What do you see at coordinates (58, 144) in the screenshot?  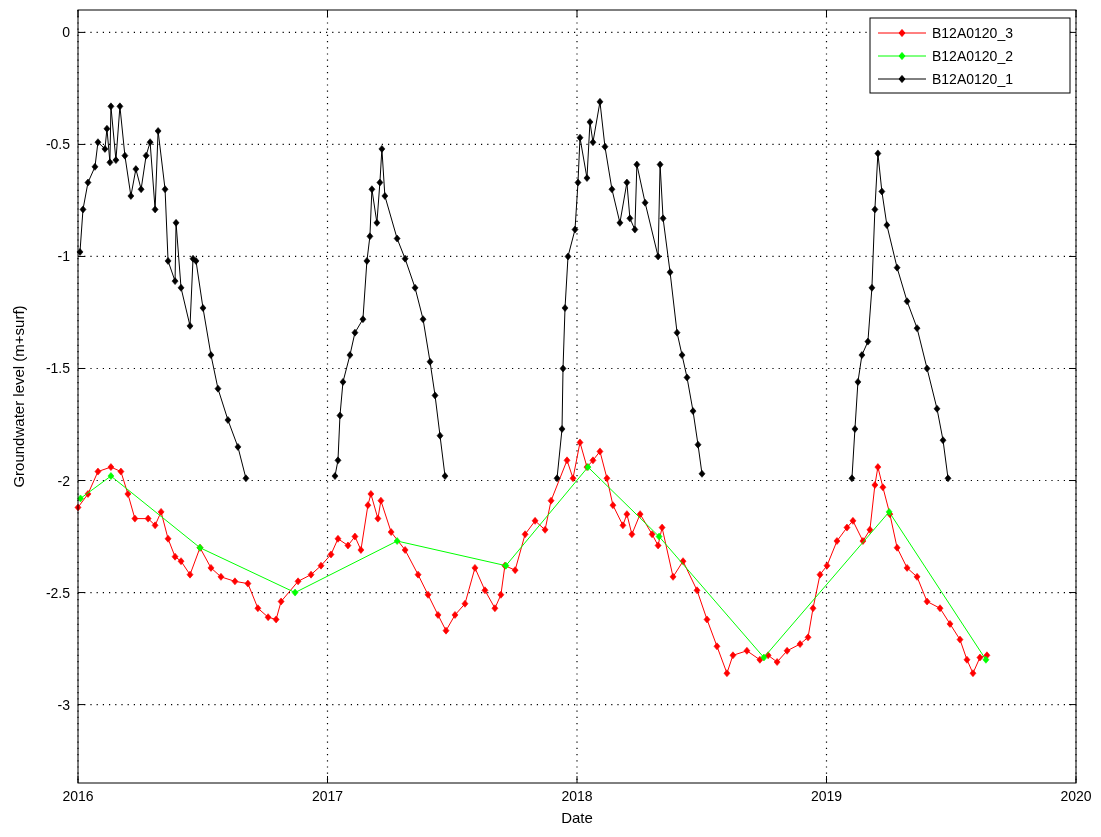 I see `y-tick-label: -0.5` at bounding box center [58, 144].